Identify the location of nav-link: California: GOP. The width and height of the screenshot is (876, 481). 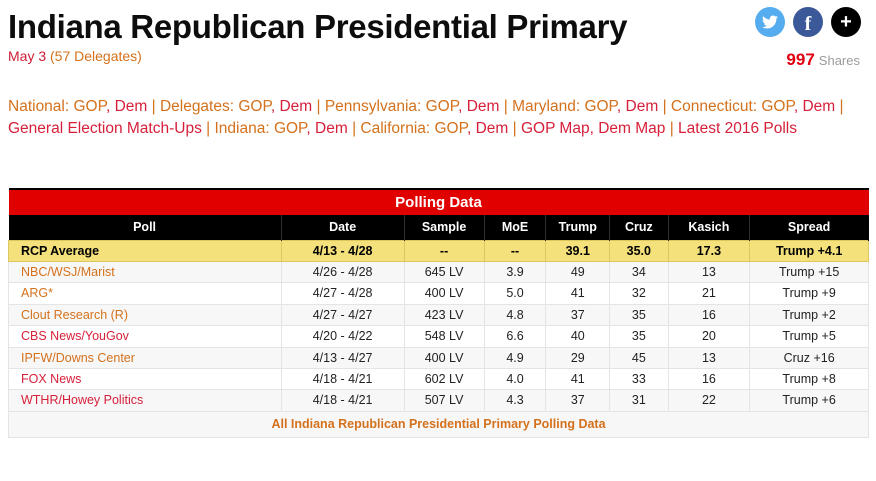
(413, 128).